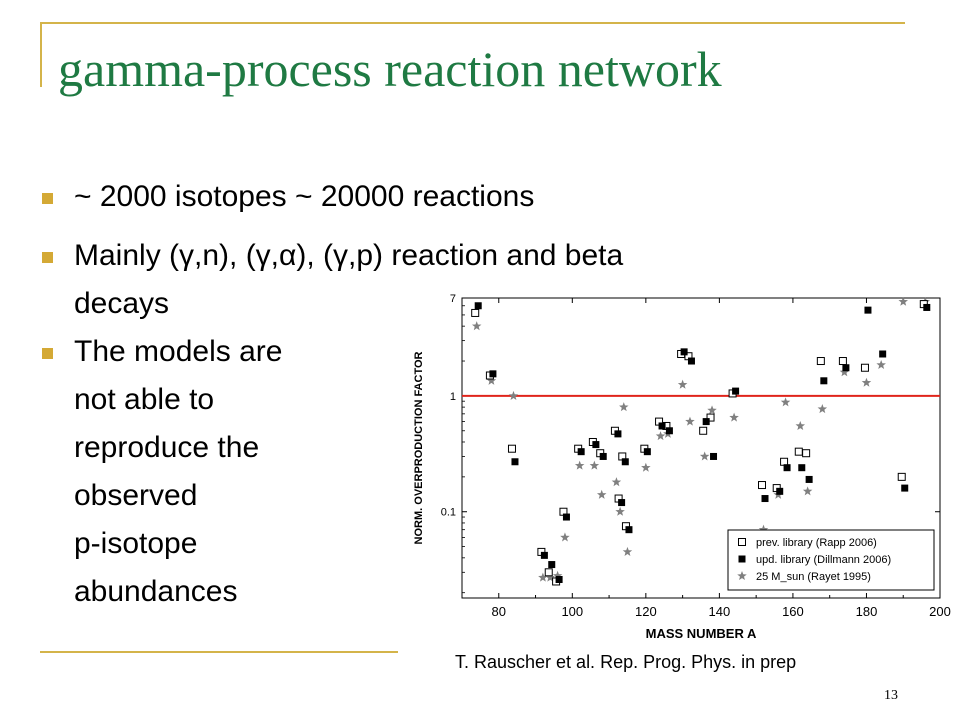 The height and width of the screenshot is (720, 960). What do you see at coordinates (156, 591) in the screenshot?
I see `bullet-line: abundances` at bounding box center [156, 591].